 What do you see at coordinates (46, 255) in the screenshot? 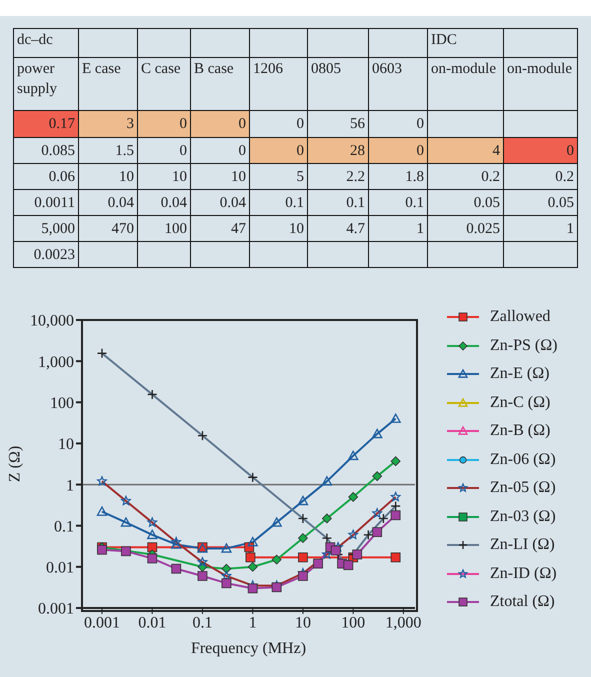
I see `text: 0.0023` at bounding box center [46, 255].